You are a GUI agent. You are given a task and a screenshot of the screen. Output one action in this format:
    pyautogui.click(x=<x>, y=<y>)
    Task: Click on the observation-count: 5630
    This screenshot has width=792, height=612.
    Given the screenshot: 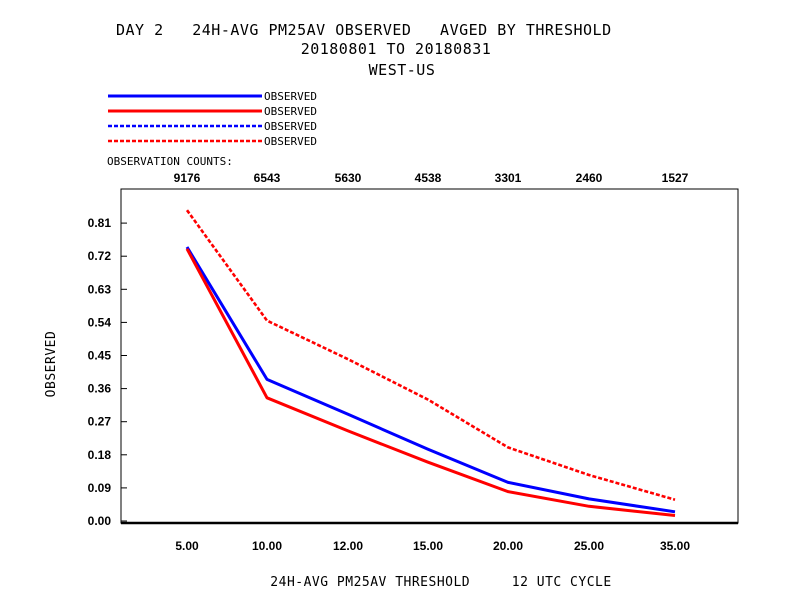 What is the action you would take?
    pyautogui.click(x=348, y=178)
    